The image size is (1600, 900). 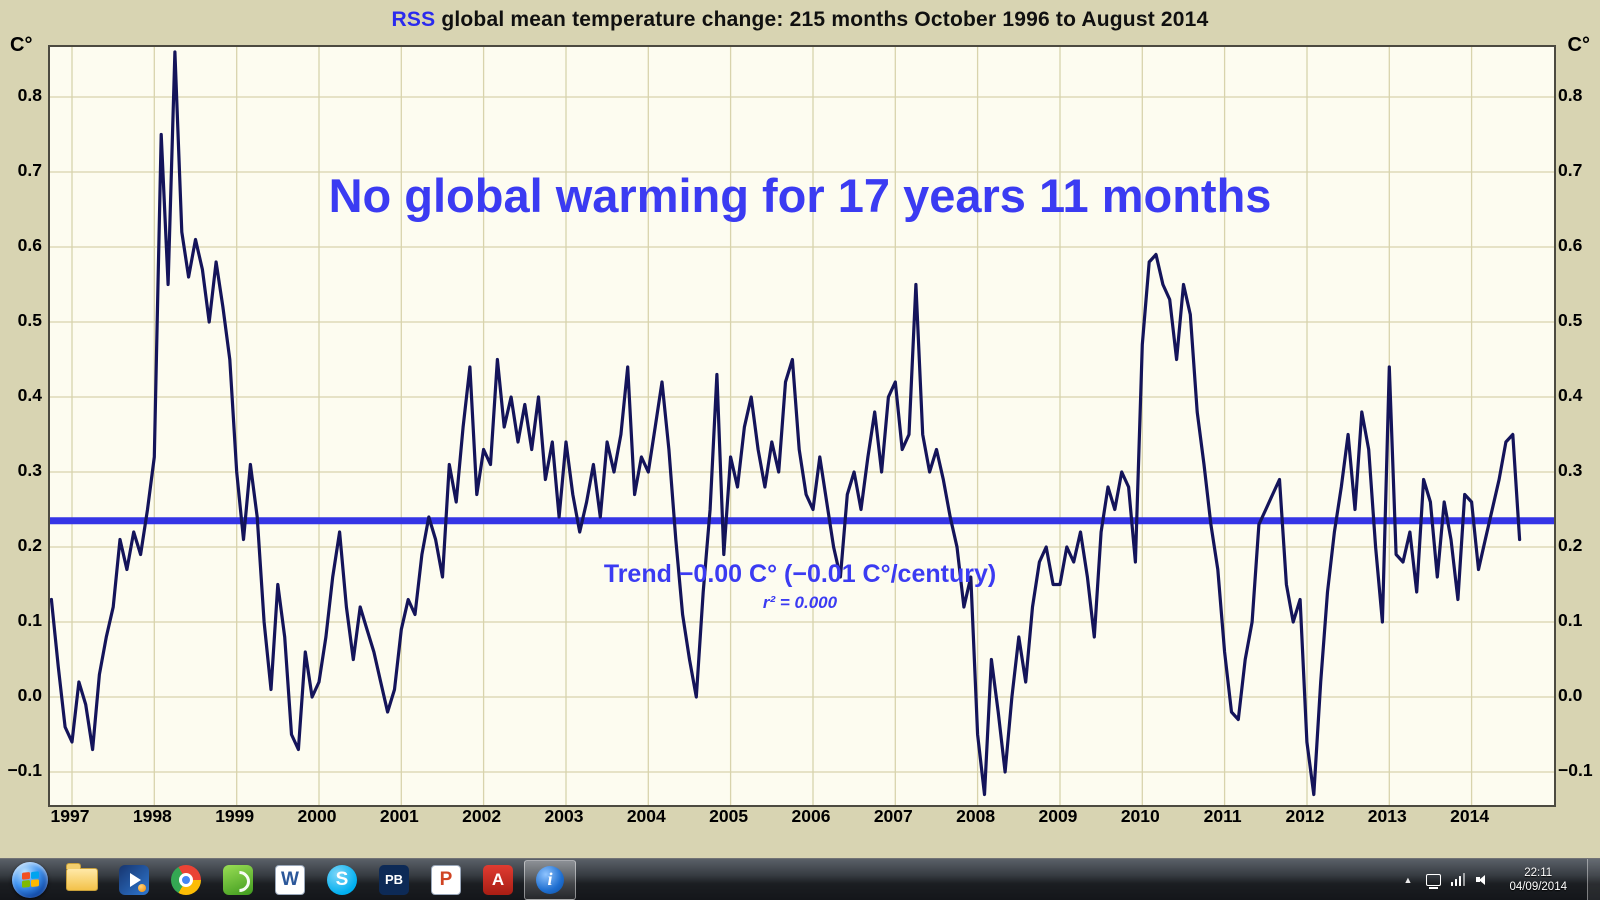 I want to click on start-button, so click(x=30, y=880).